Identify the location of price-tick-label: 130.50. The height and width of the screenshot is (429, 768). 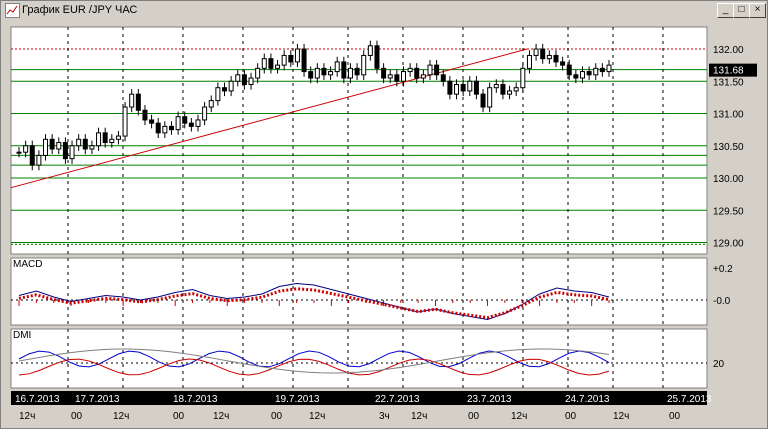
(728, 147).